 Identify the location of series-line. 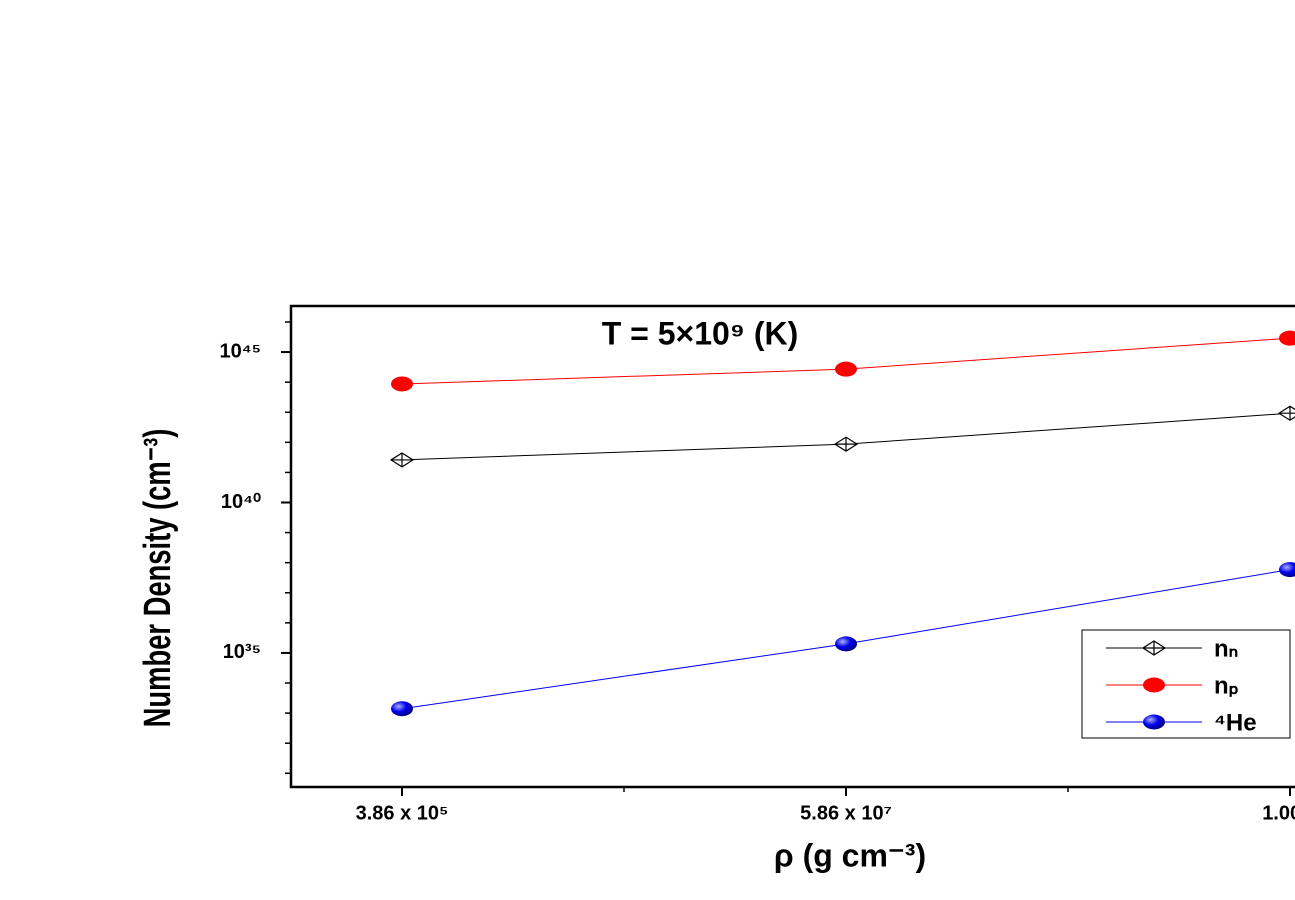
(846, 361).